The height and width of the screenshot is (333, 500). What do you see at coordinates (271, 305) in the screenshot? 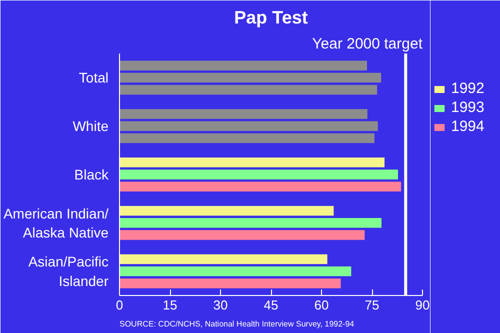
I see `x-tick-label: 45` at bounding box center [271, 305].